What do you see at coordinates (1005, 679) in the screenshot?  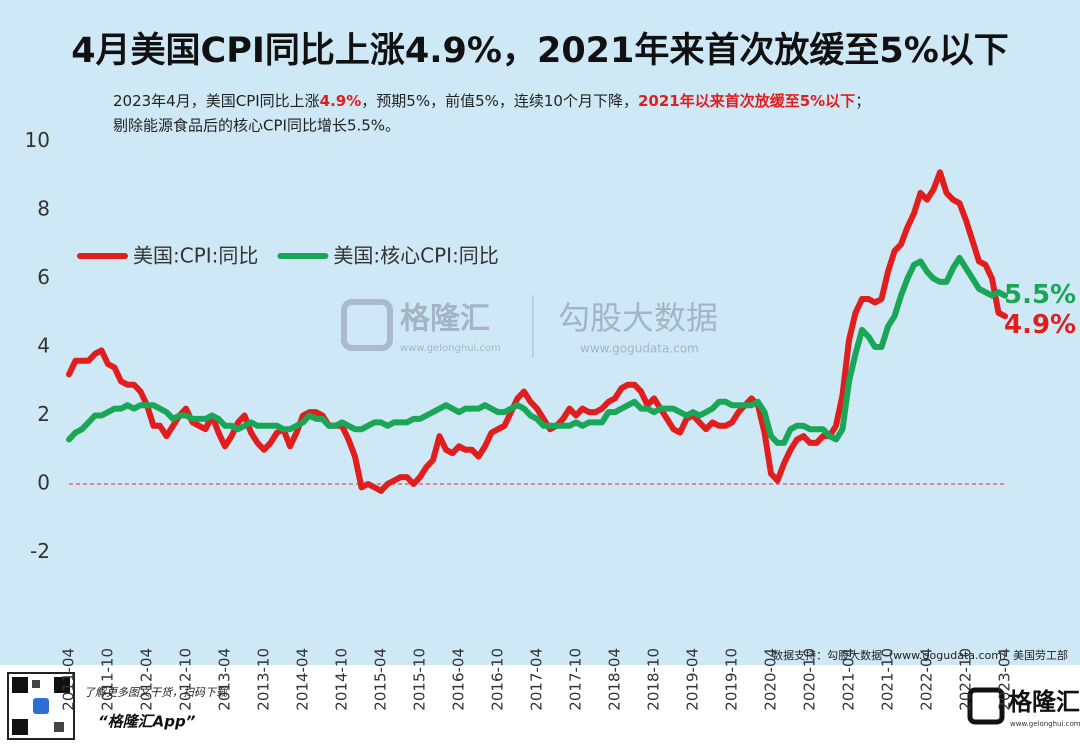 I see `x-tick-label: 2023-04` at bounding box center [1005, 679].